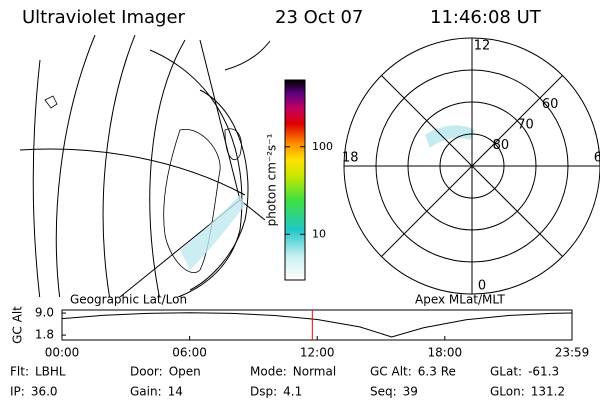 This screenshot has height=400, width=600. Describe the element at coordinates (550, 104) in the screenshot. I see `polar-lat-label: 60` at that location.